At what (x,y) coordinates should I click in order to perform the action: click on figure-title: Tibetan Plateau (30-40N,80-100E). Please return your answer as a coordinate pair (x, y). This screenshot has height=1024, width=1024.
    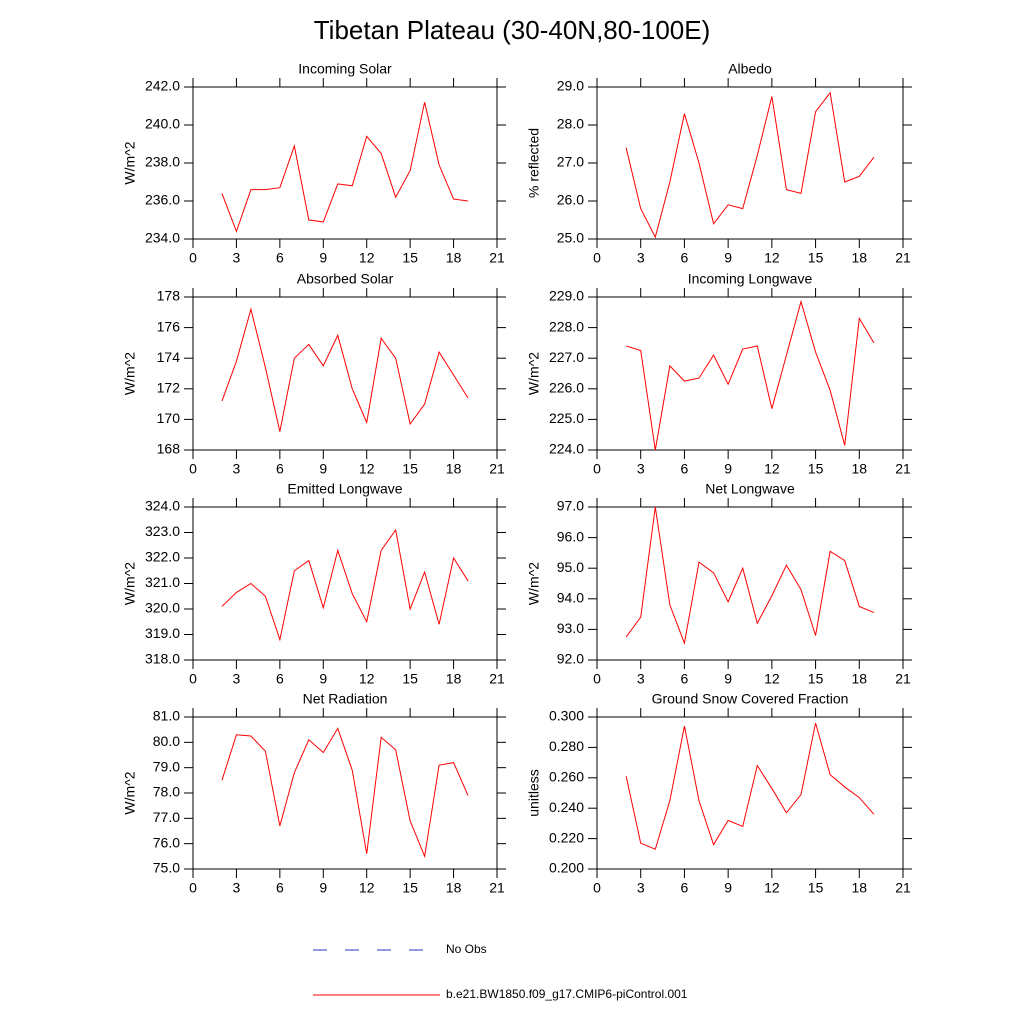
    Looking at the image, I should click on (512, 30).